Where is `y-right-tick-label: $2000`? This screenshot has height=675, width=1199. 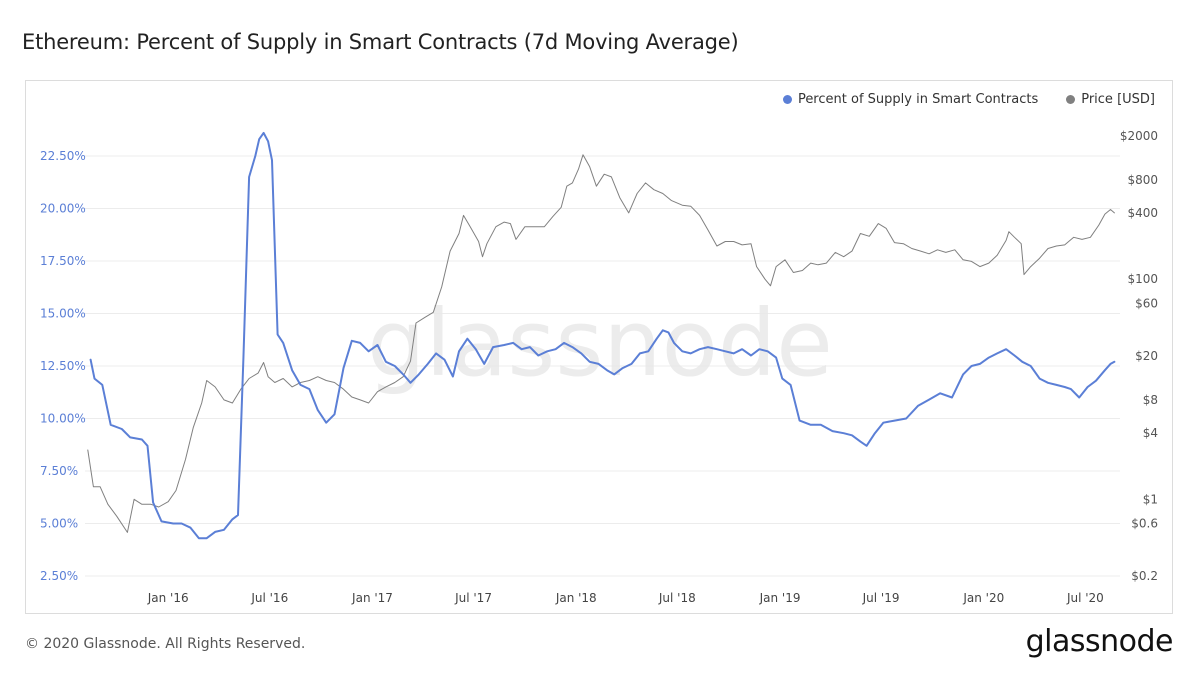
y-right-tick-label: $2000 is located at coordinates (1139, 136).